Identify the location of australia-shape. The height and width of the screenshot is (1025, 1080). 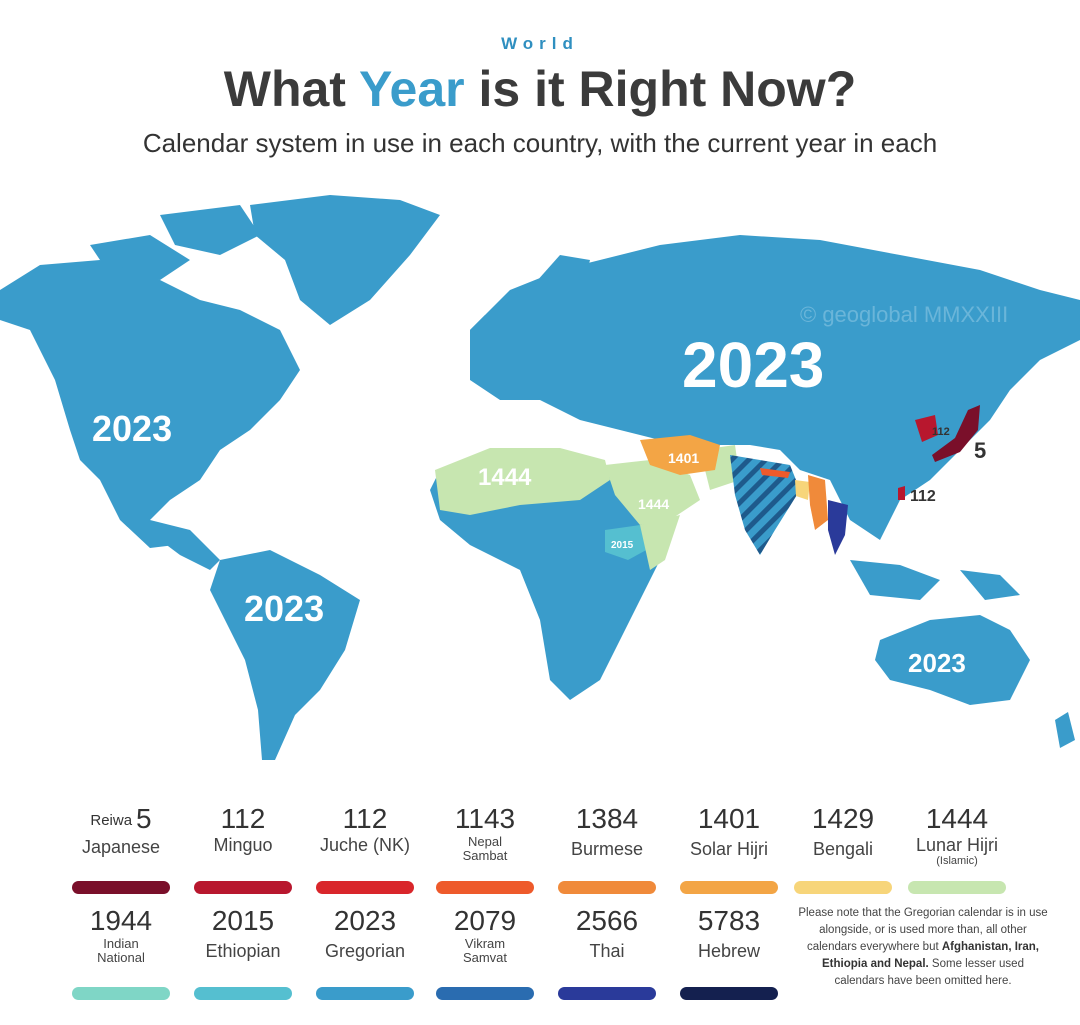
(952, 660).